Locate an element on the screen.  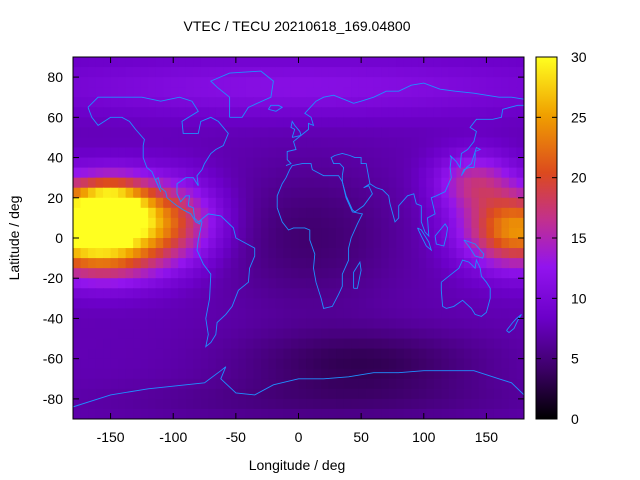
coastline is located at coordinates (404, 124).